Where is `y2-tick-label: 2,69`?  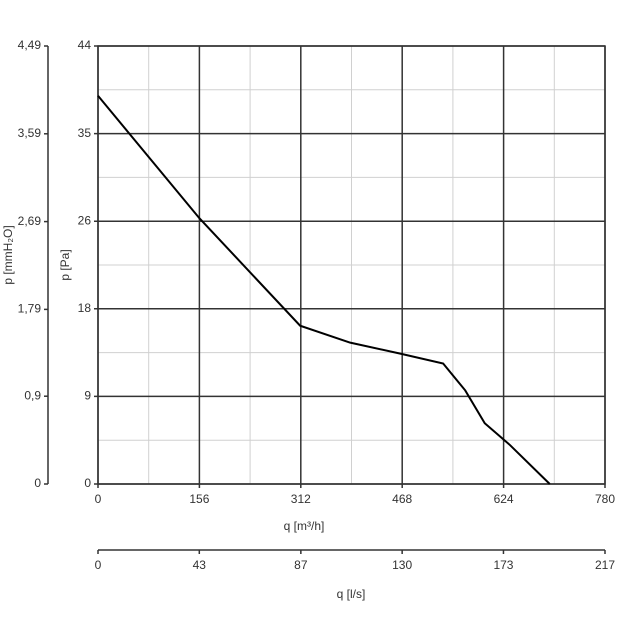 y2-tick-label: 2,69 is located at coordinates (30, 221).